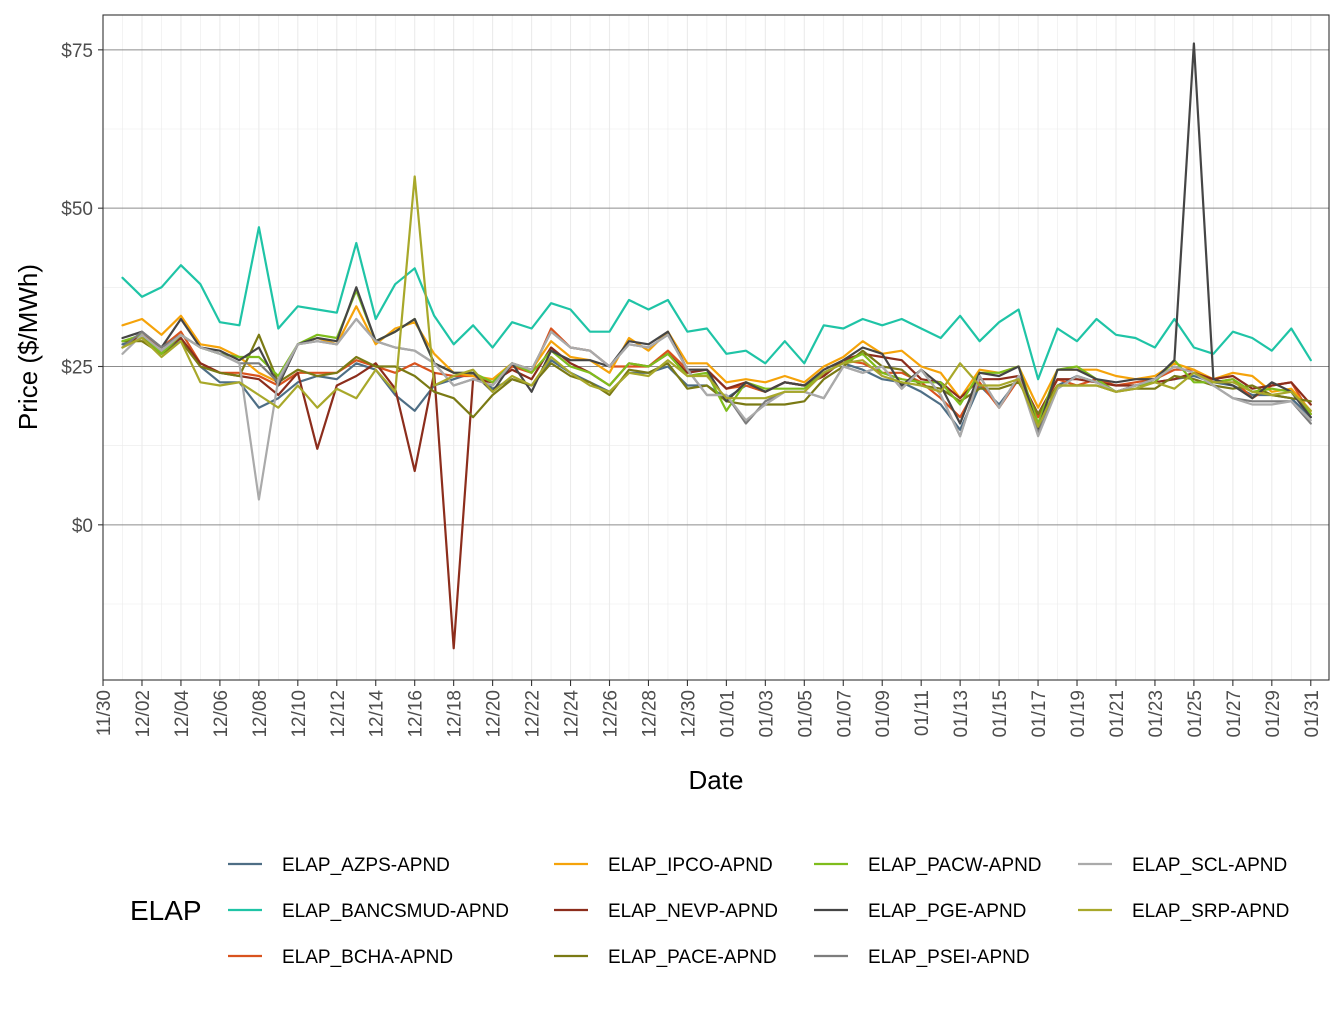 The width and height of the screenshot is (1344, 1013). I want to click on x-tick-label: 01/01, so click(727, 714).